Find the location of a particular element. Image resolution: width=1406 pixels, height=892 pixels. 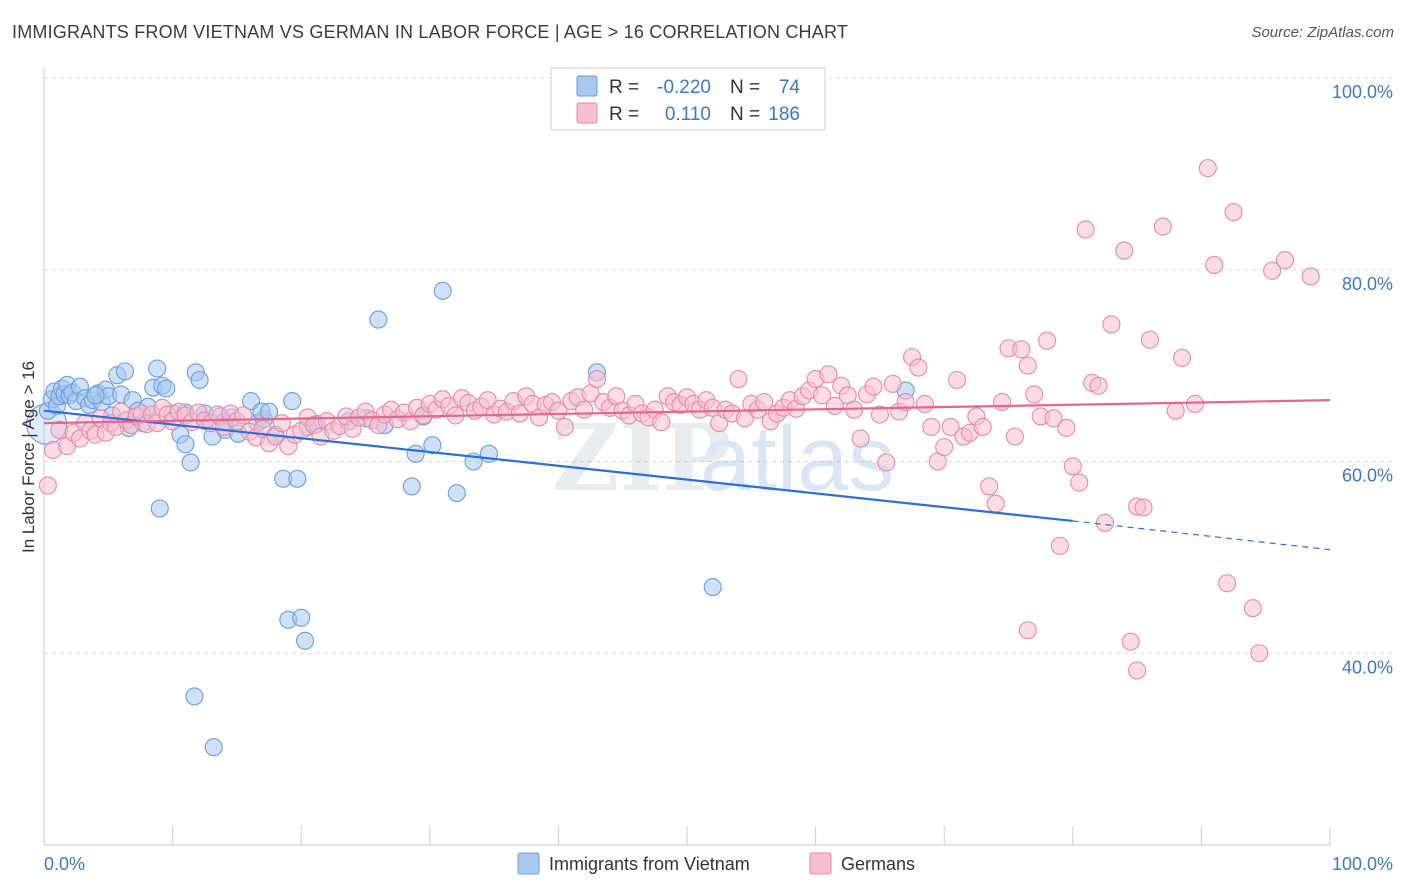

chart-source: Source: ZipAtlas.com is located at coordinates (1322, 32).